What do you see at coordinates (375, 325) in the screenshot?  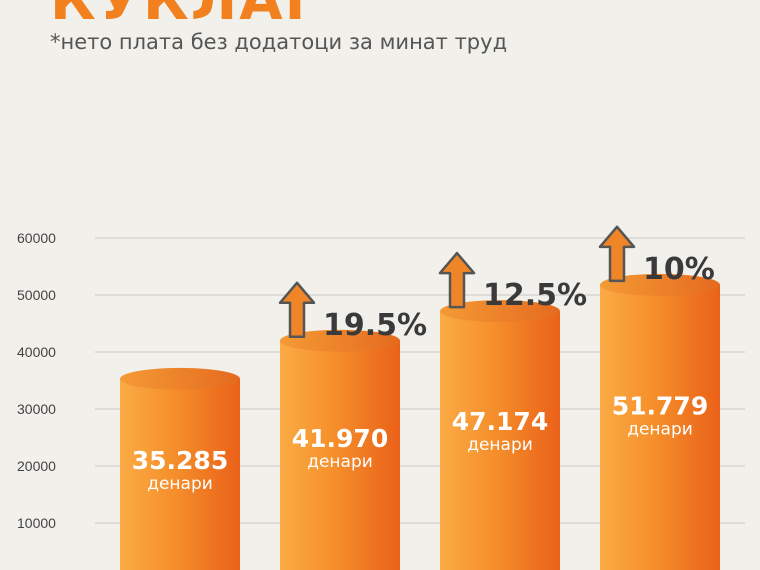 I see `increase-percent-label: 19.5%` at bounding box center [375, 325].